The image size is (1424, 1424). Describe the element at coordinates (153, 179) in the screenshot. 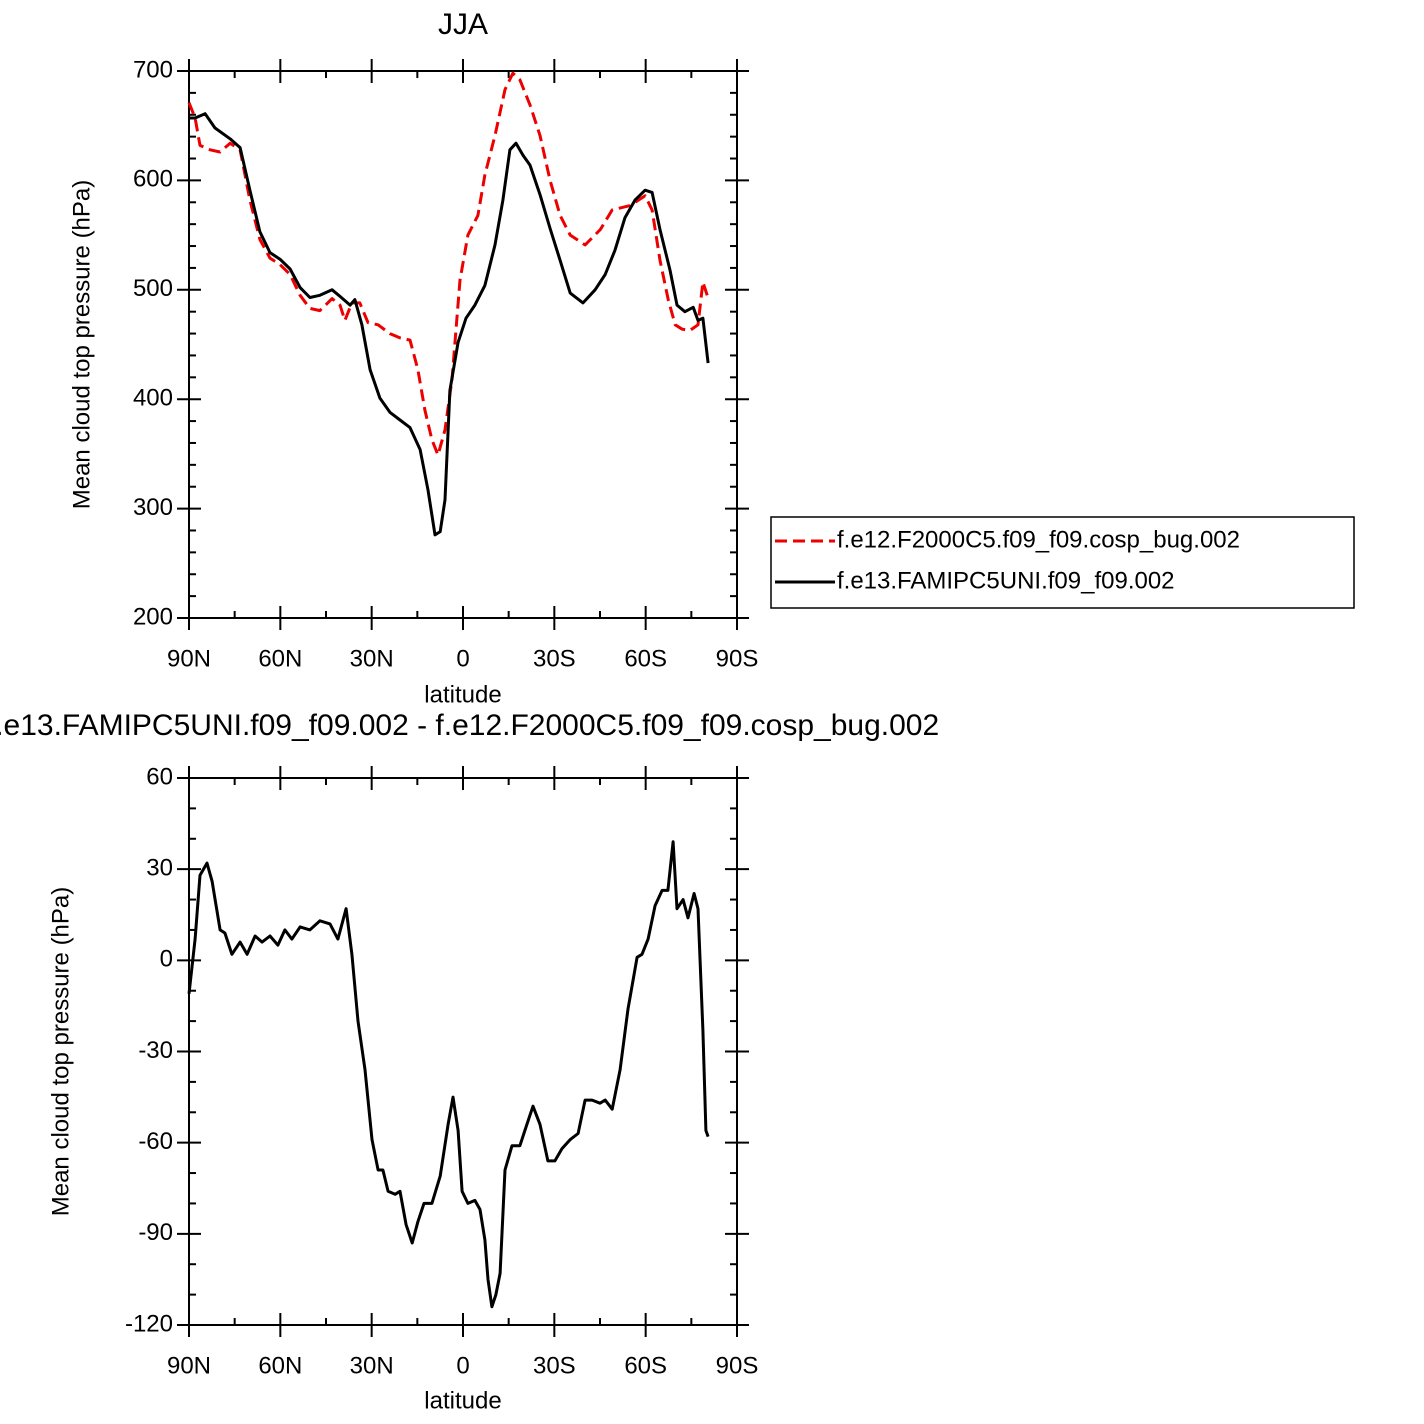

I see `y-tick-label: 600` at that location.